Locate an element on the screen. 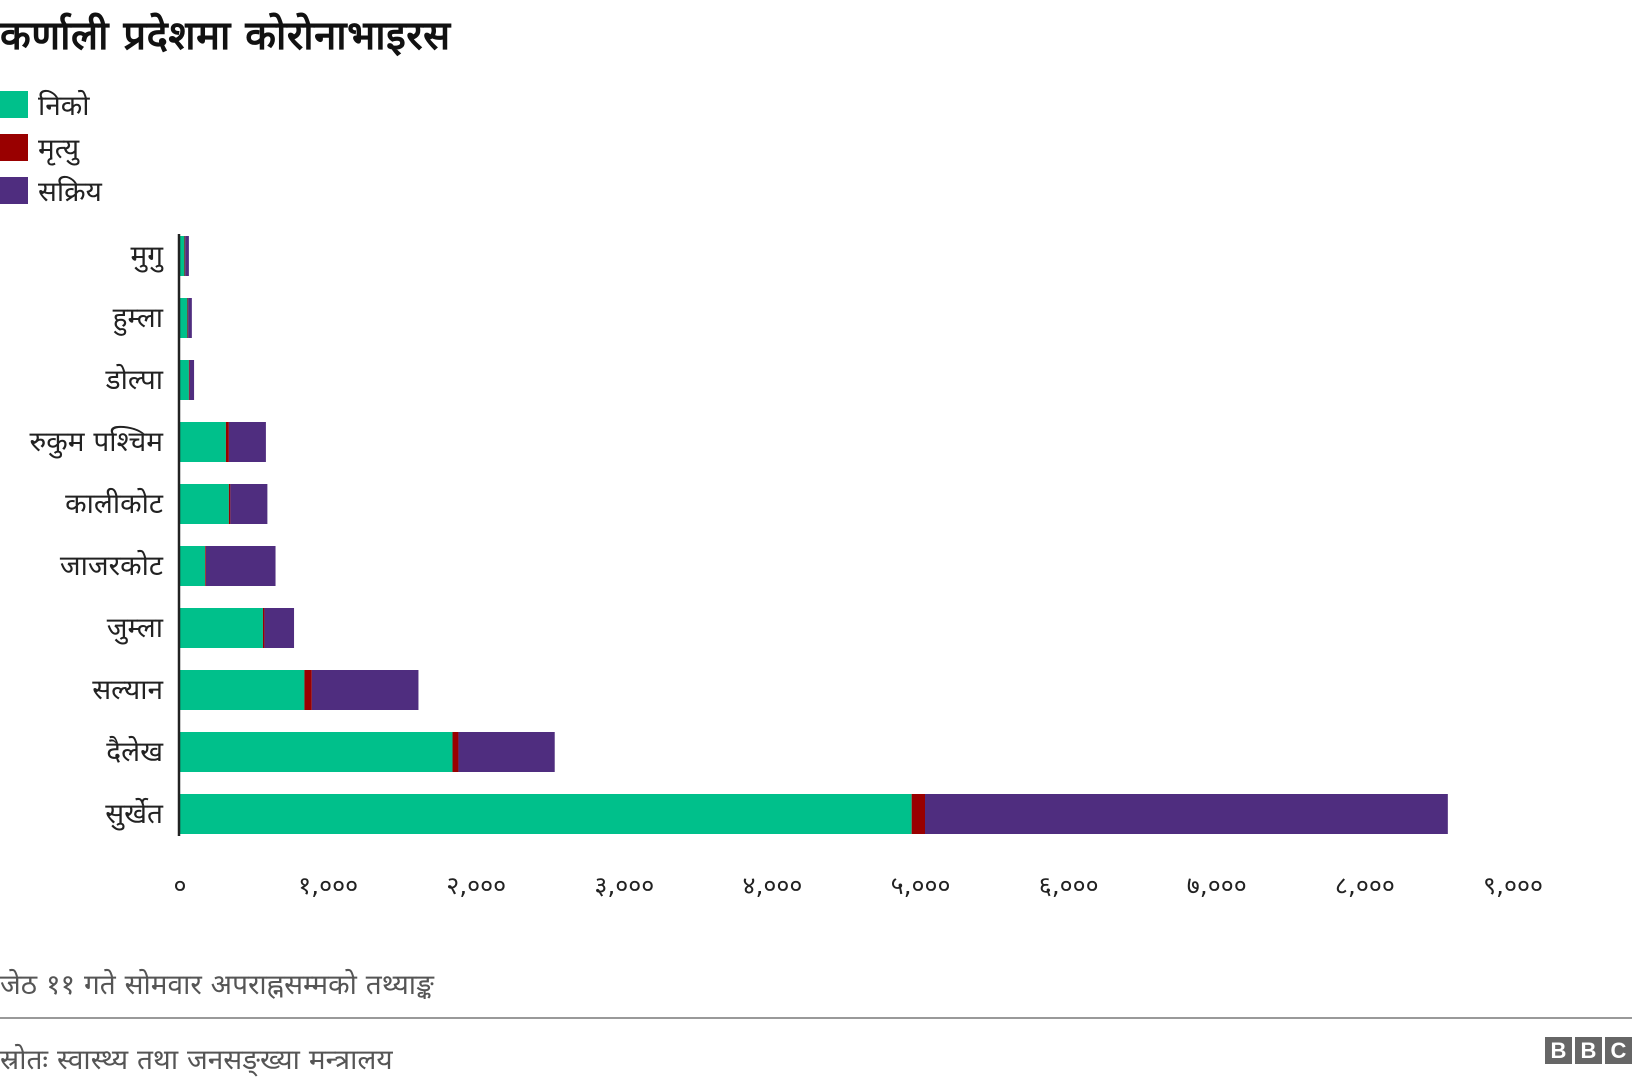 Image resolution: width=1632 pixels, height=1086 pixels. footnote: जेठ ११ गते सोमवार अपराह्नसम्मको तथ्याङ्क is located at coordinates (217, 984).